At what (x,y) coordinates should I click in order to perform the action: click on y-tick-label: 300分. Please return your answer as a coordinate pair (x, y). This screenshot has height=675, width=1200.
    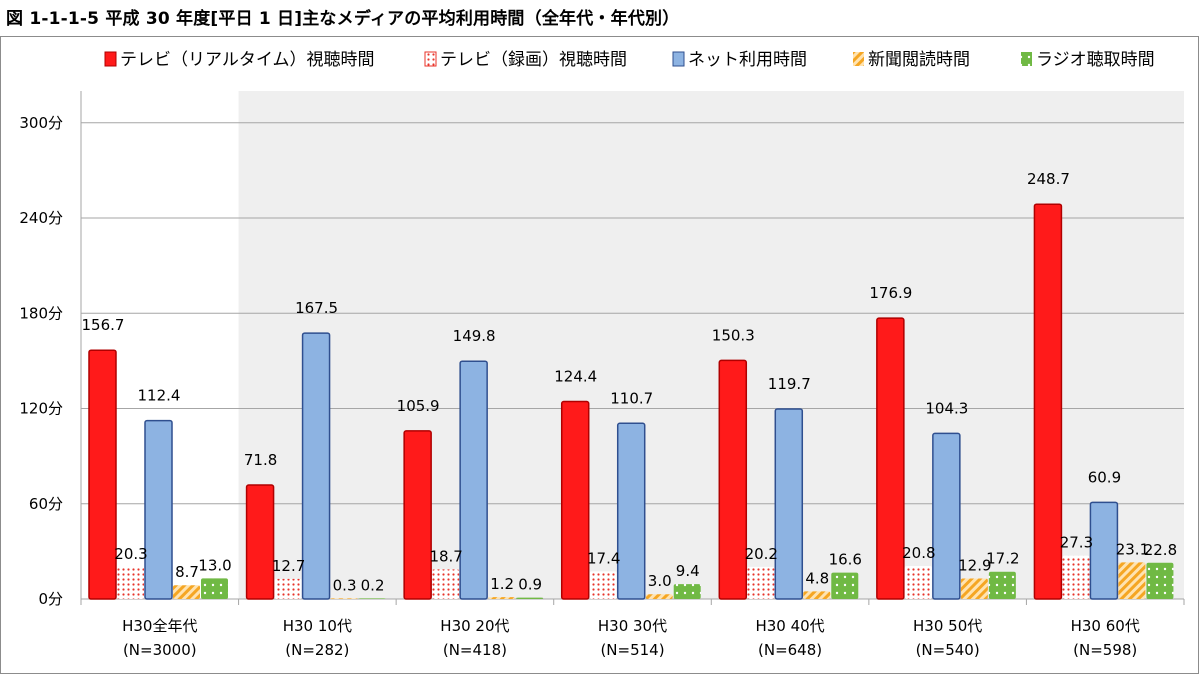
    Looking at the image, I should click on (41, 123).